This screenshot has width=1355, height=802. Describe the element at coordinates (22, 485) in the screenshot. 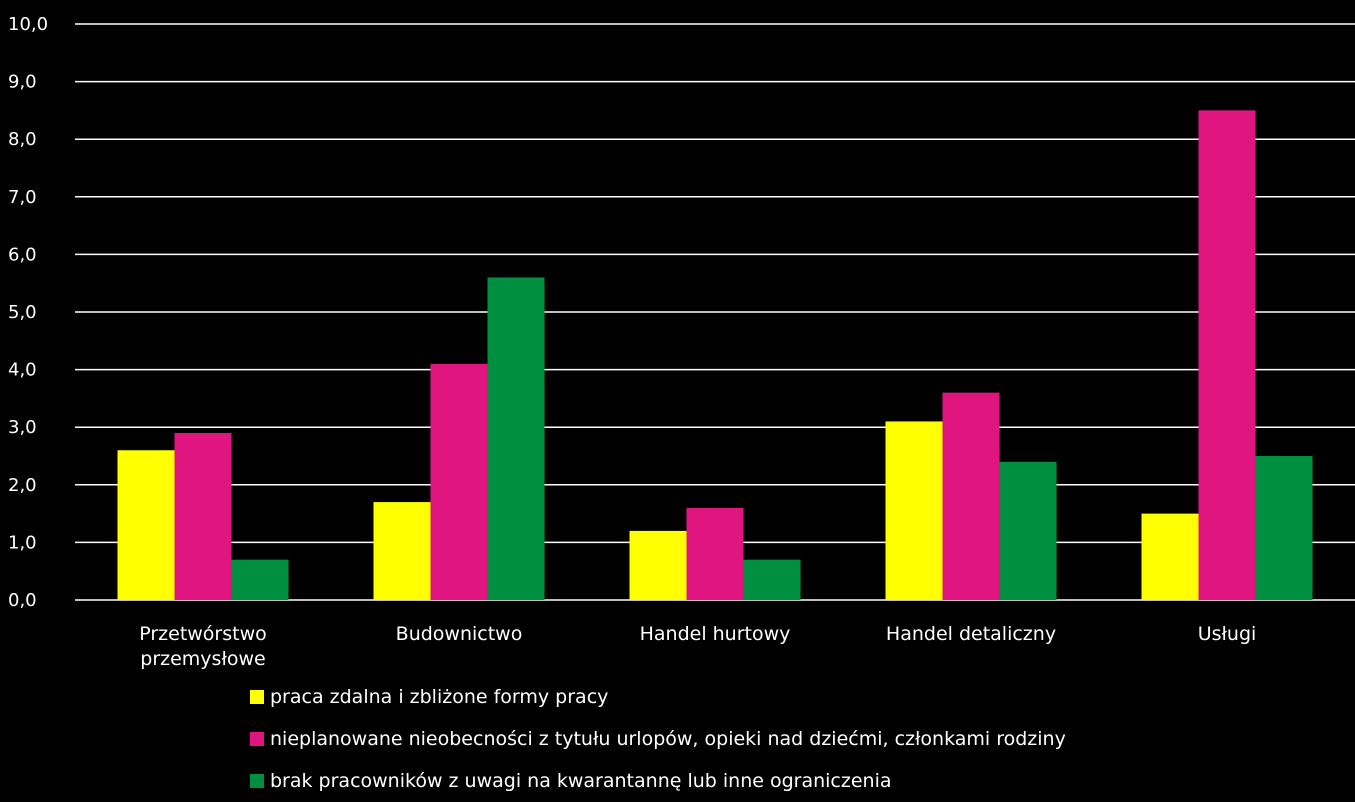

I see `y-tick-label: 2,0` at that location.